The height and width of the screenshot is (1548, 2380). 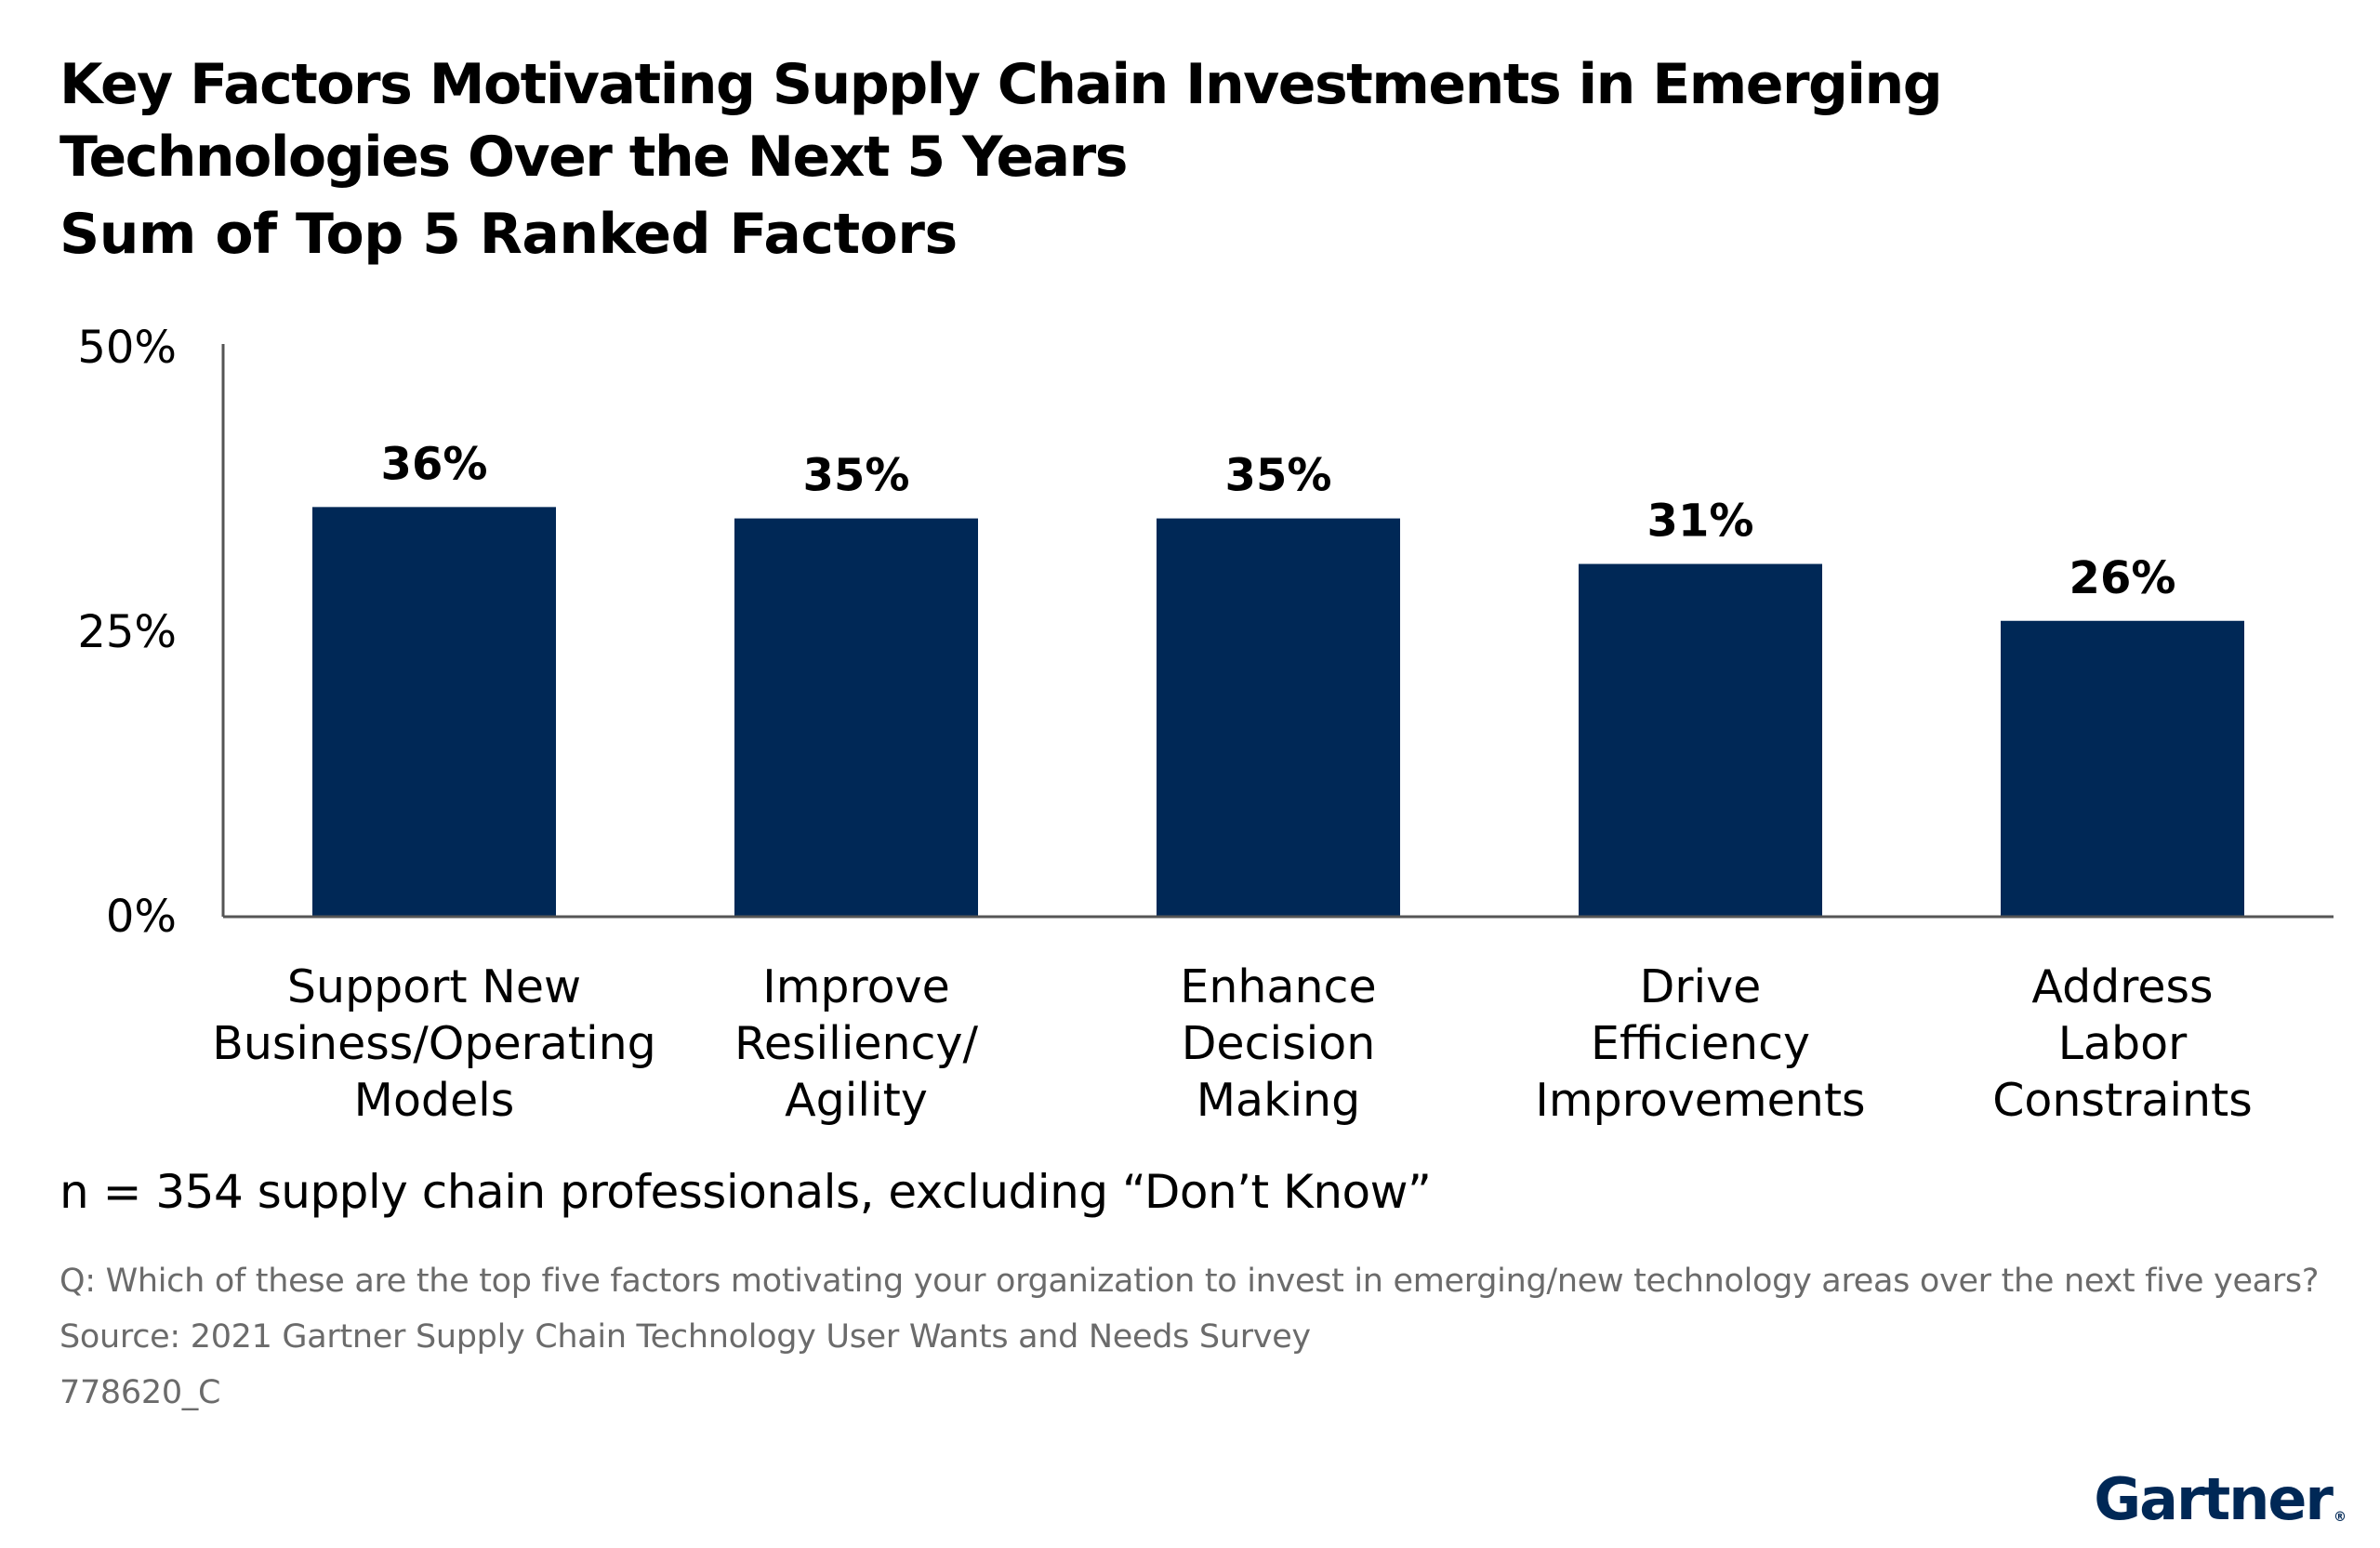 I want to click on chart-subtitle: Sum of Top 5 Ranked Factors, so click(x=509, y=234).